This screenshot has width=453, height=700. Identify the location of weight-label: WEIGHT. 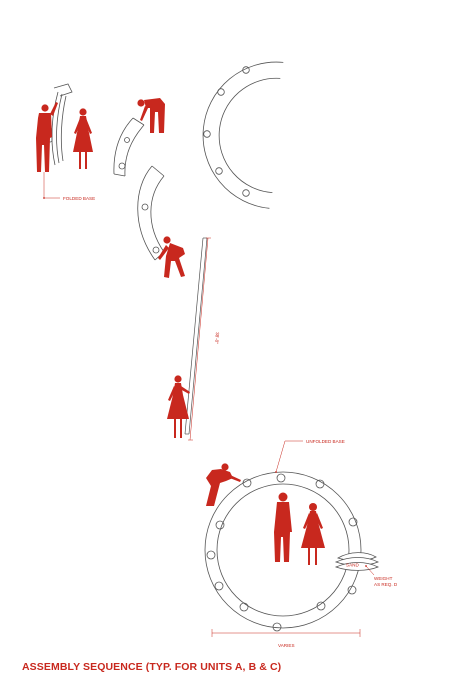
(383, 578).